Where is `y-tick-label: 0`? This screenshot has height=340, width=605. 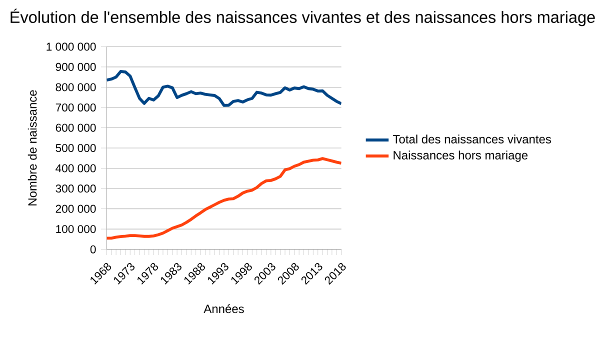 y-tick-label: 0 is located at coordinates (93, 249).